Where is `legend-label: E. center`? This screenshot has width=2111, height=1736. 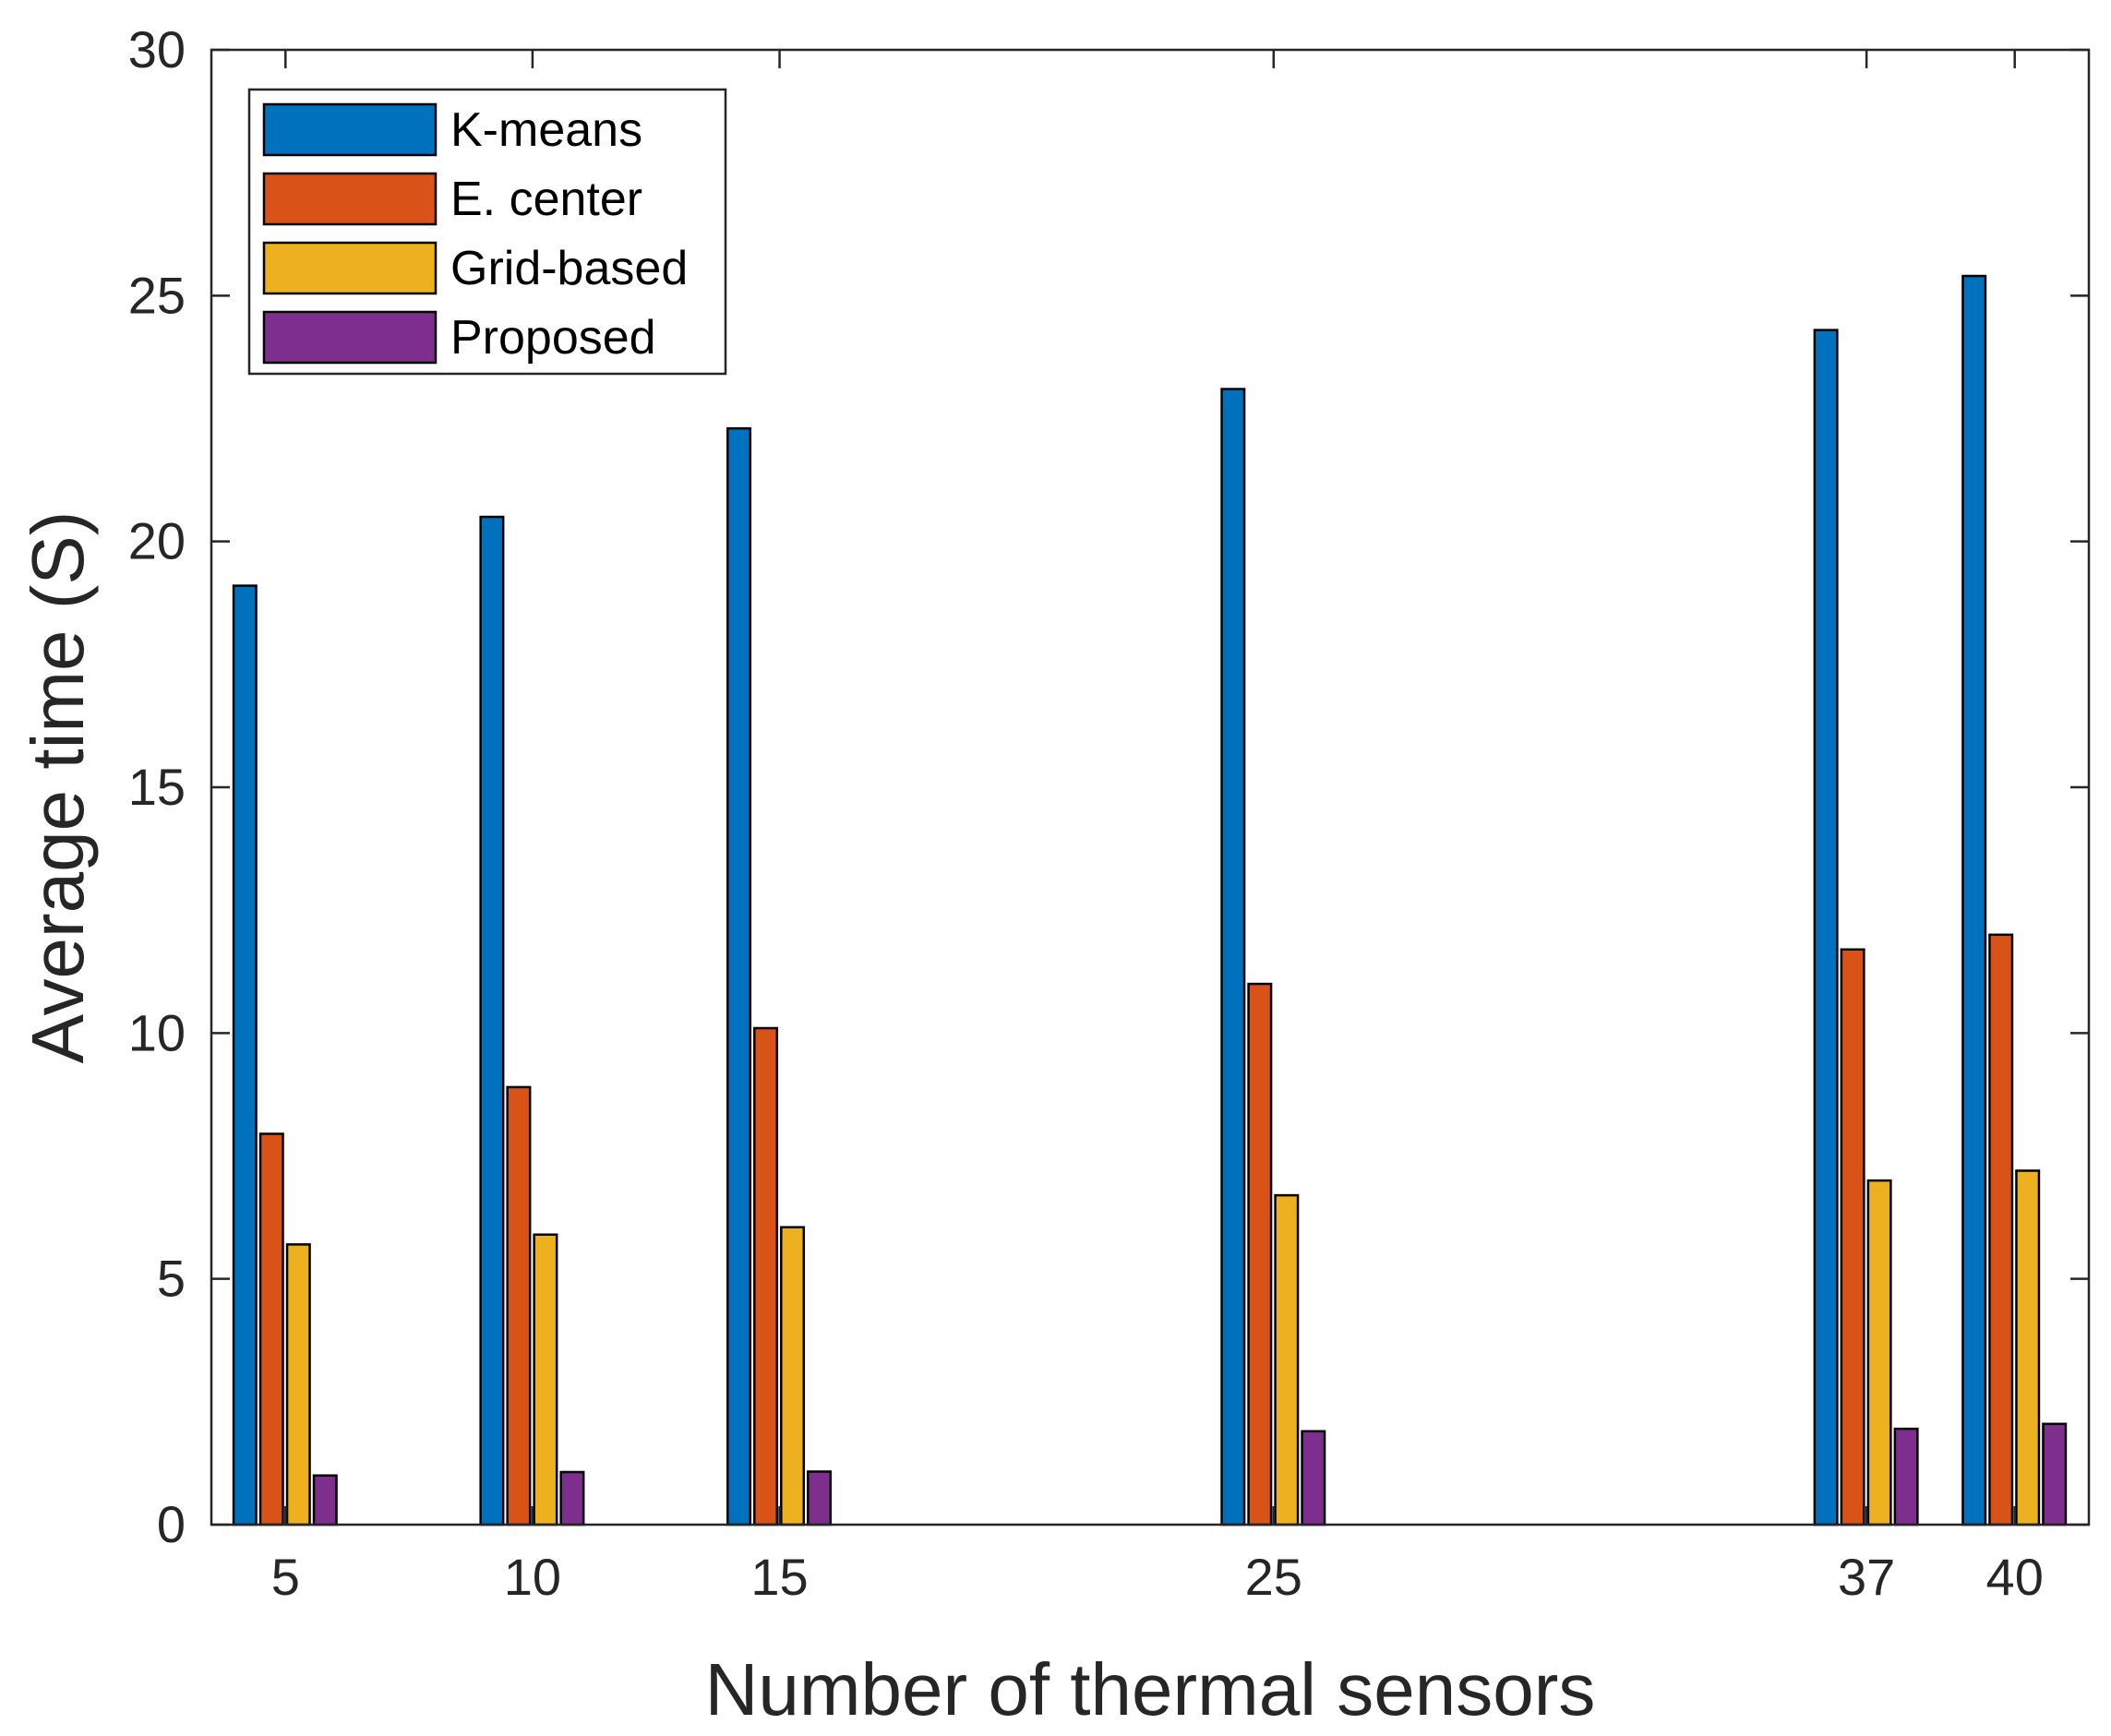 legend-label: E. center is located at coordinates (546, 200).